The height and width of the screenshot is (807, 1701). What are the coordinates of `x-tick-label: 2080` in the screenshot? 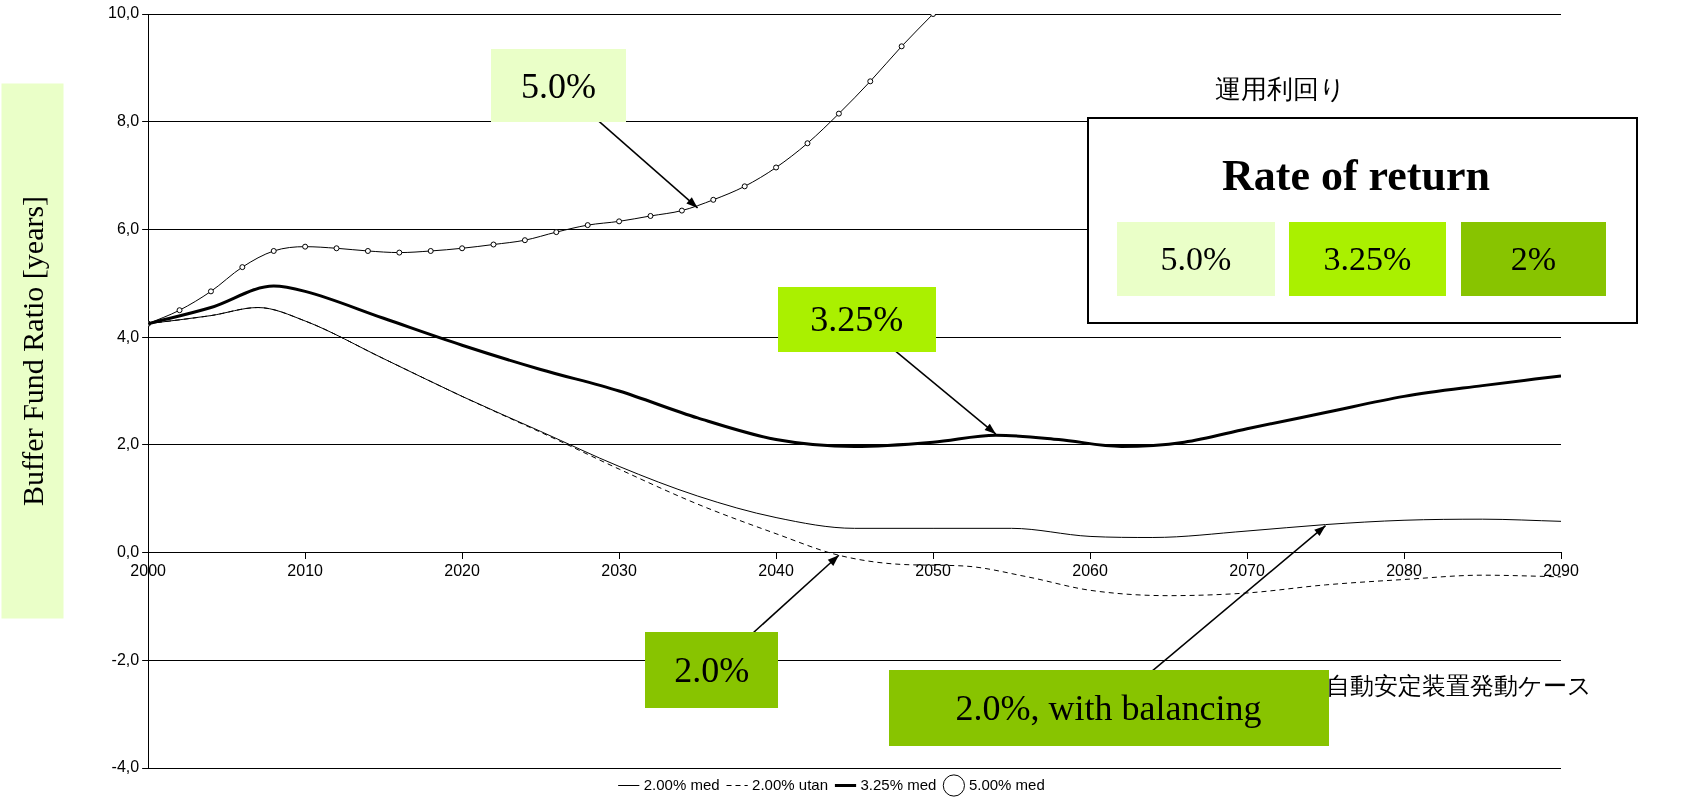 It's located at (1404, 570).